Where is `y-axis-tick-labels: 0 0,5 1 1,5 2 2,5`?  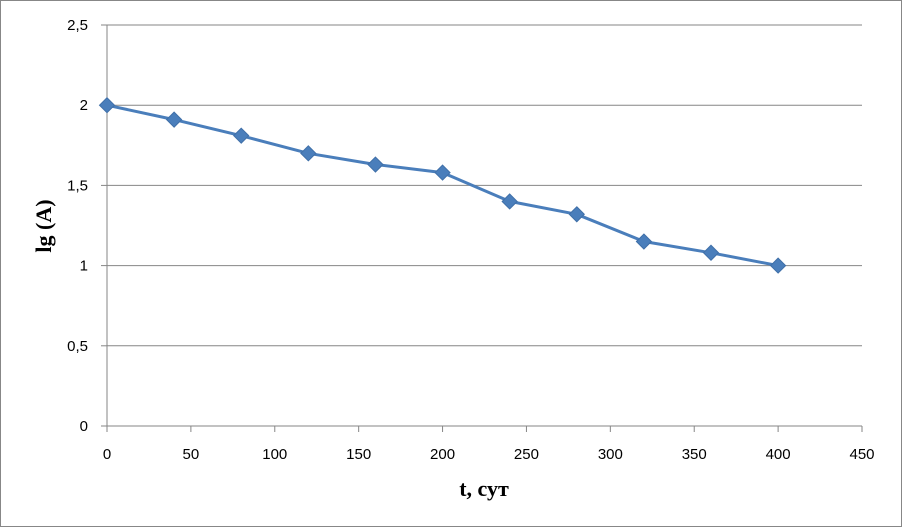
y-axis-tick-labels: 0 0,5 1 1,5 2 2,5 is located at coordinates (77, 226).